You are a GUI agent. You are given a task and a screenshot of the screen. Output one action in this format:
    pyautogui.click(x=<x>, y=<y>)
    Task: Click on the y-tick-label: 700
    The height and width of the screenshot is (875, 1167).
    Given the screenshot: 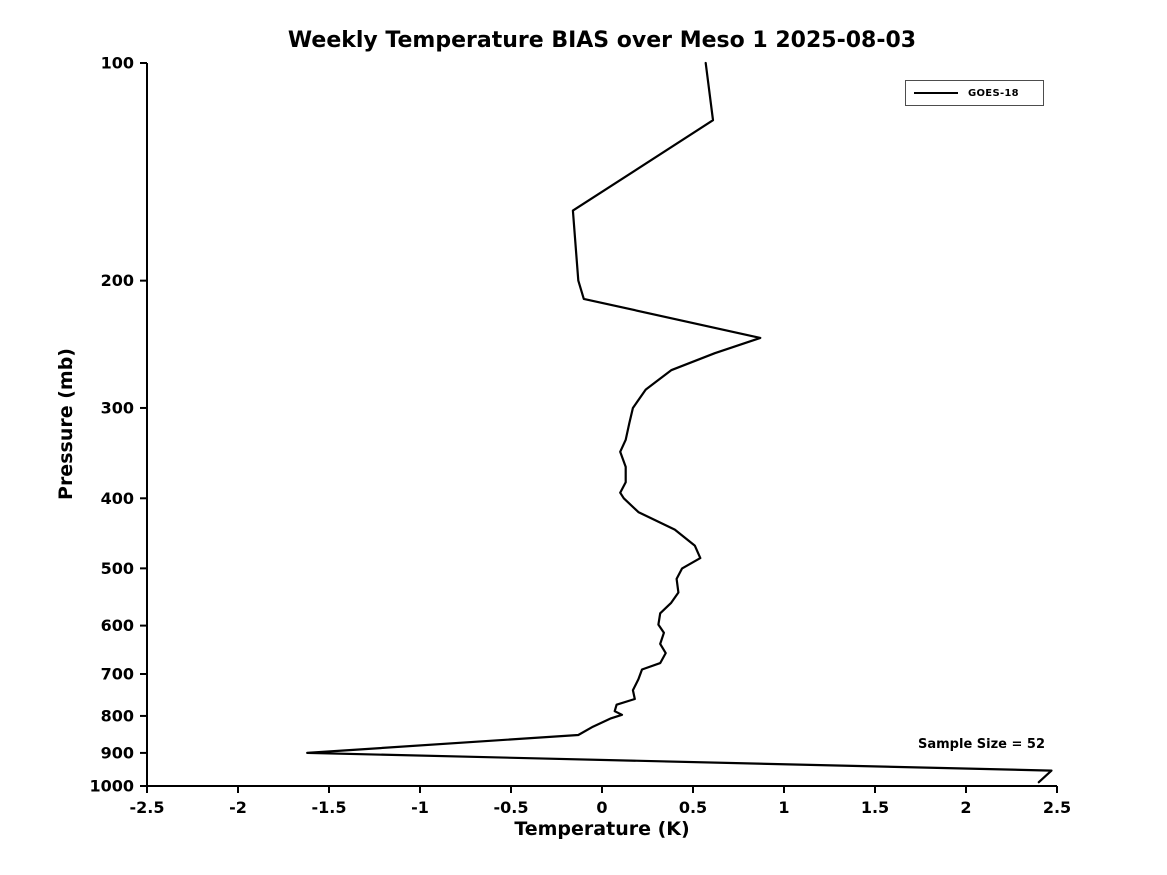 What is the action you would take?
    pyautogui.click(x=117, y=674)
    